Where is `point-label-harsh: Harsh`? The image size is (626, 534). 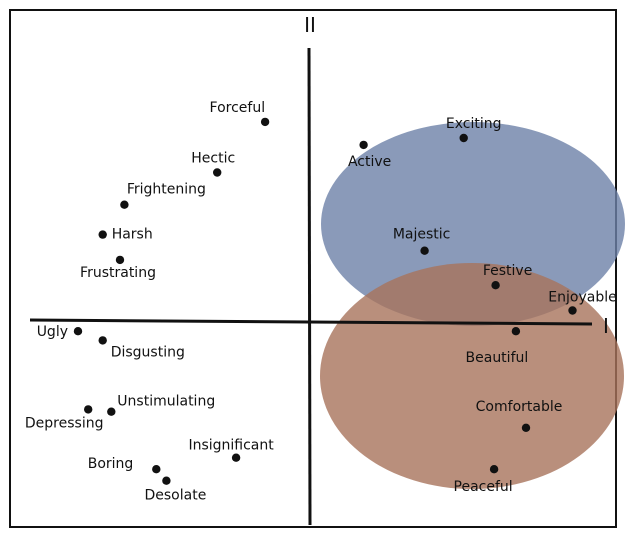
point-label-harsh: Harsh is located at coordinates (132, 235).